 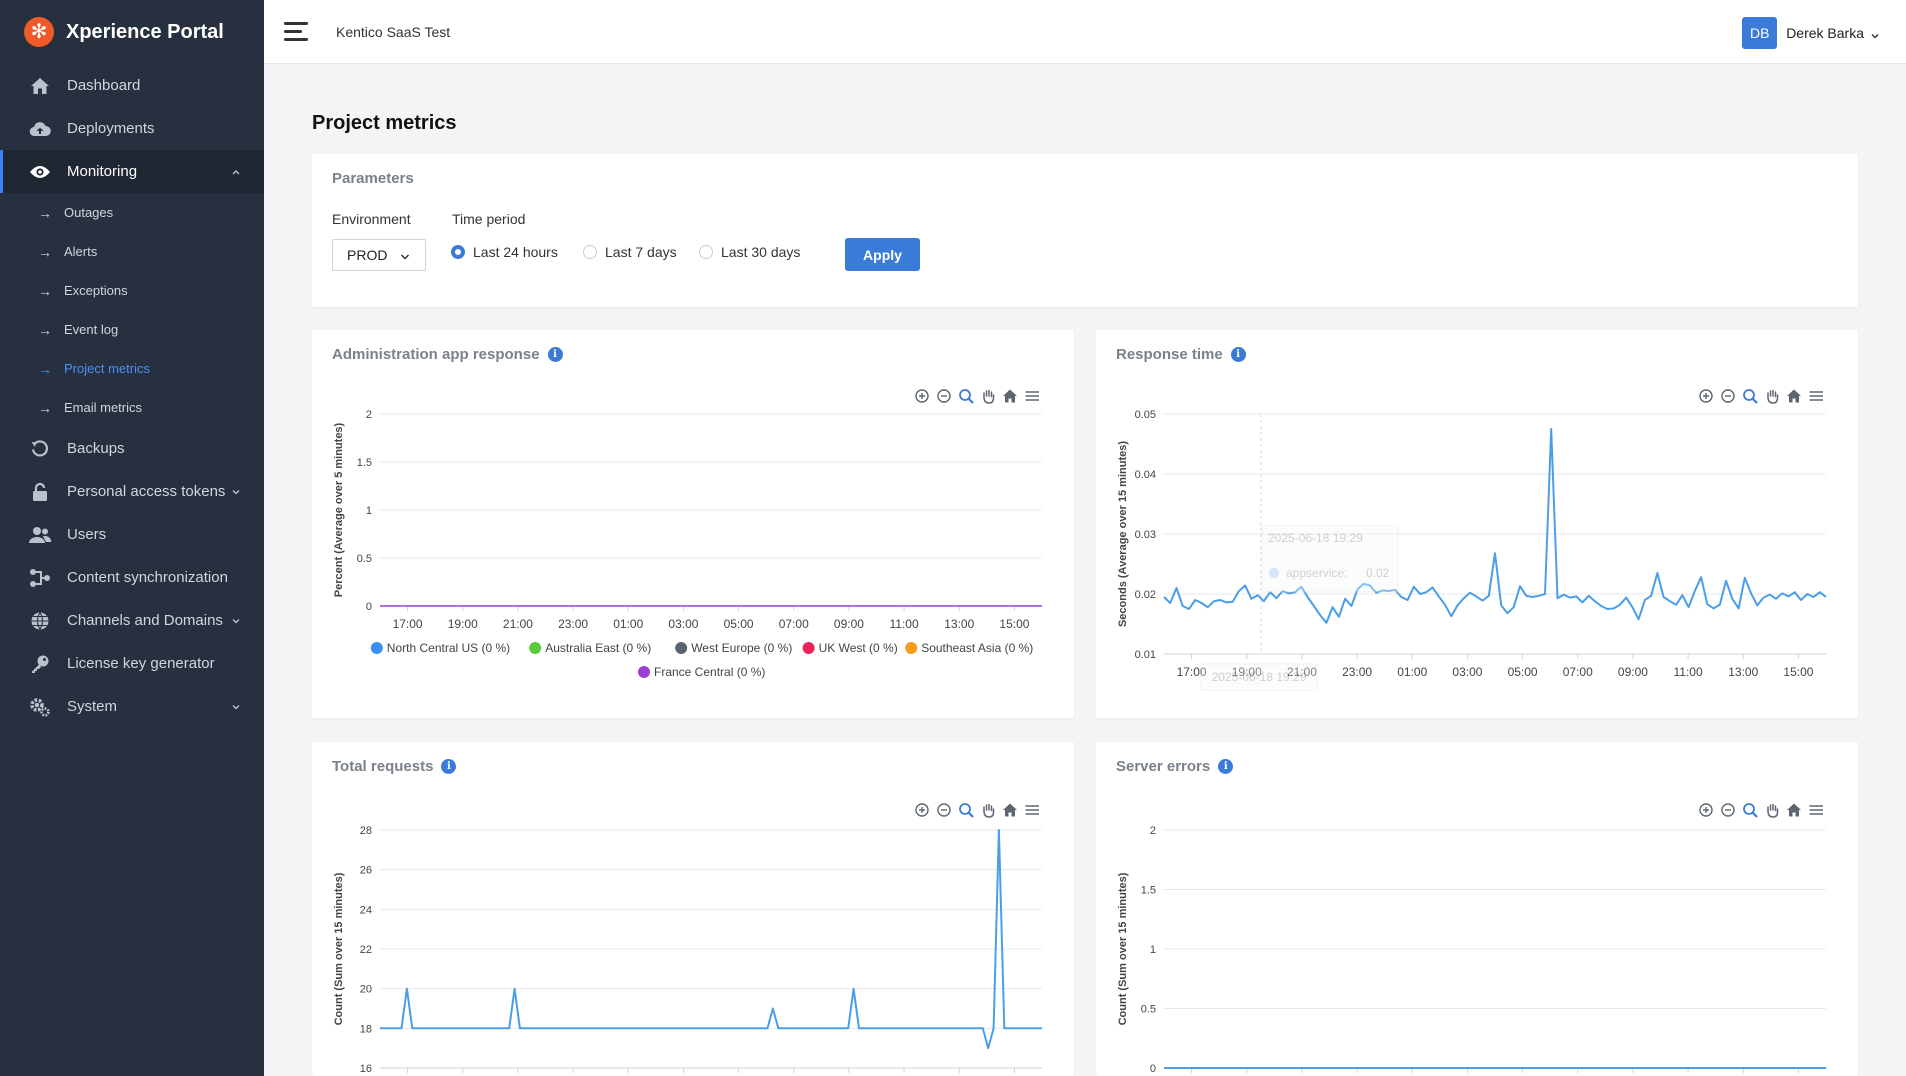 I want to click on lock-icon, so click(x=40, y=492).